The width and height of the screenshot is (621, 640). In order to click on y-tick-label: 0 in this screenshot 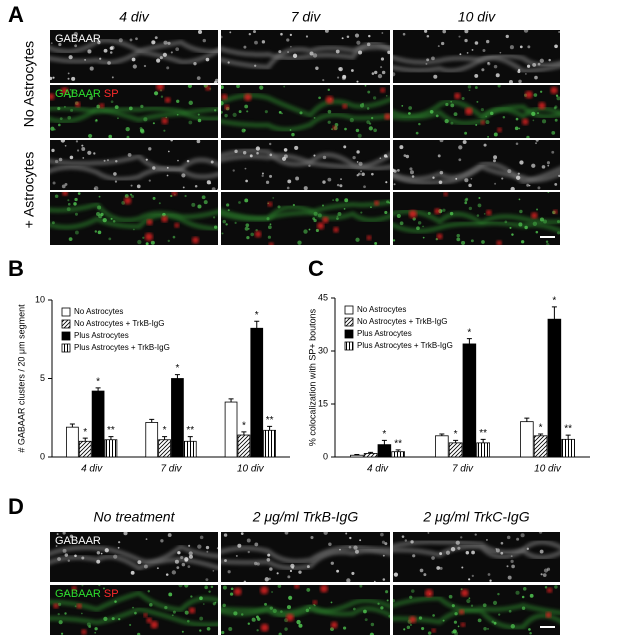, I will do `click(42, 456)`.